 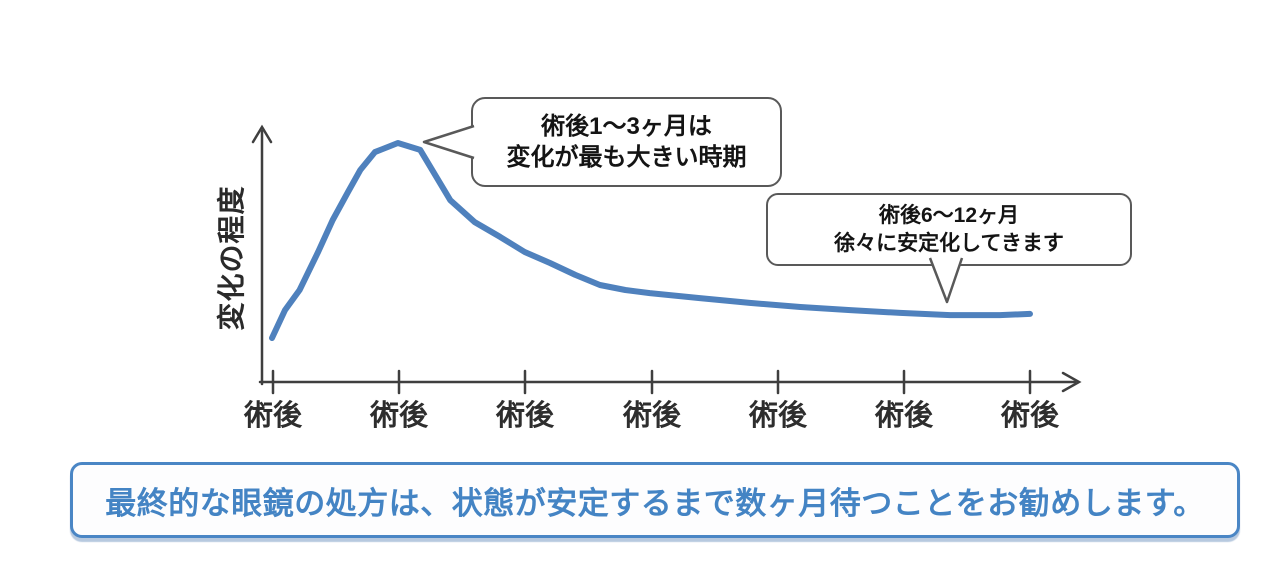 I want to click on advice-banner: 最終的な眼鏡の処方は、状態が安定するまで数ヶ月待つことをお勧めします。, so click(x=655, y=500).